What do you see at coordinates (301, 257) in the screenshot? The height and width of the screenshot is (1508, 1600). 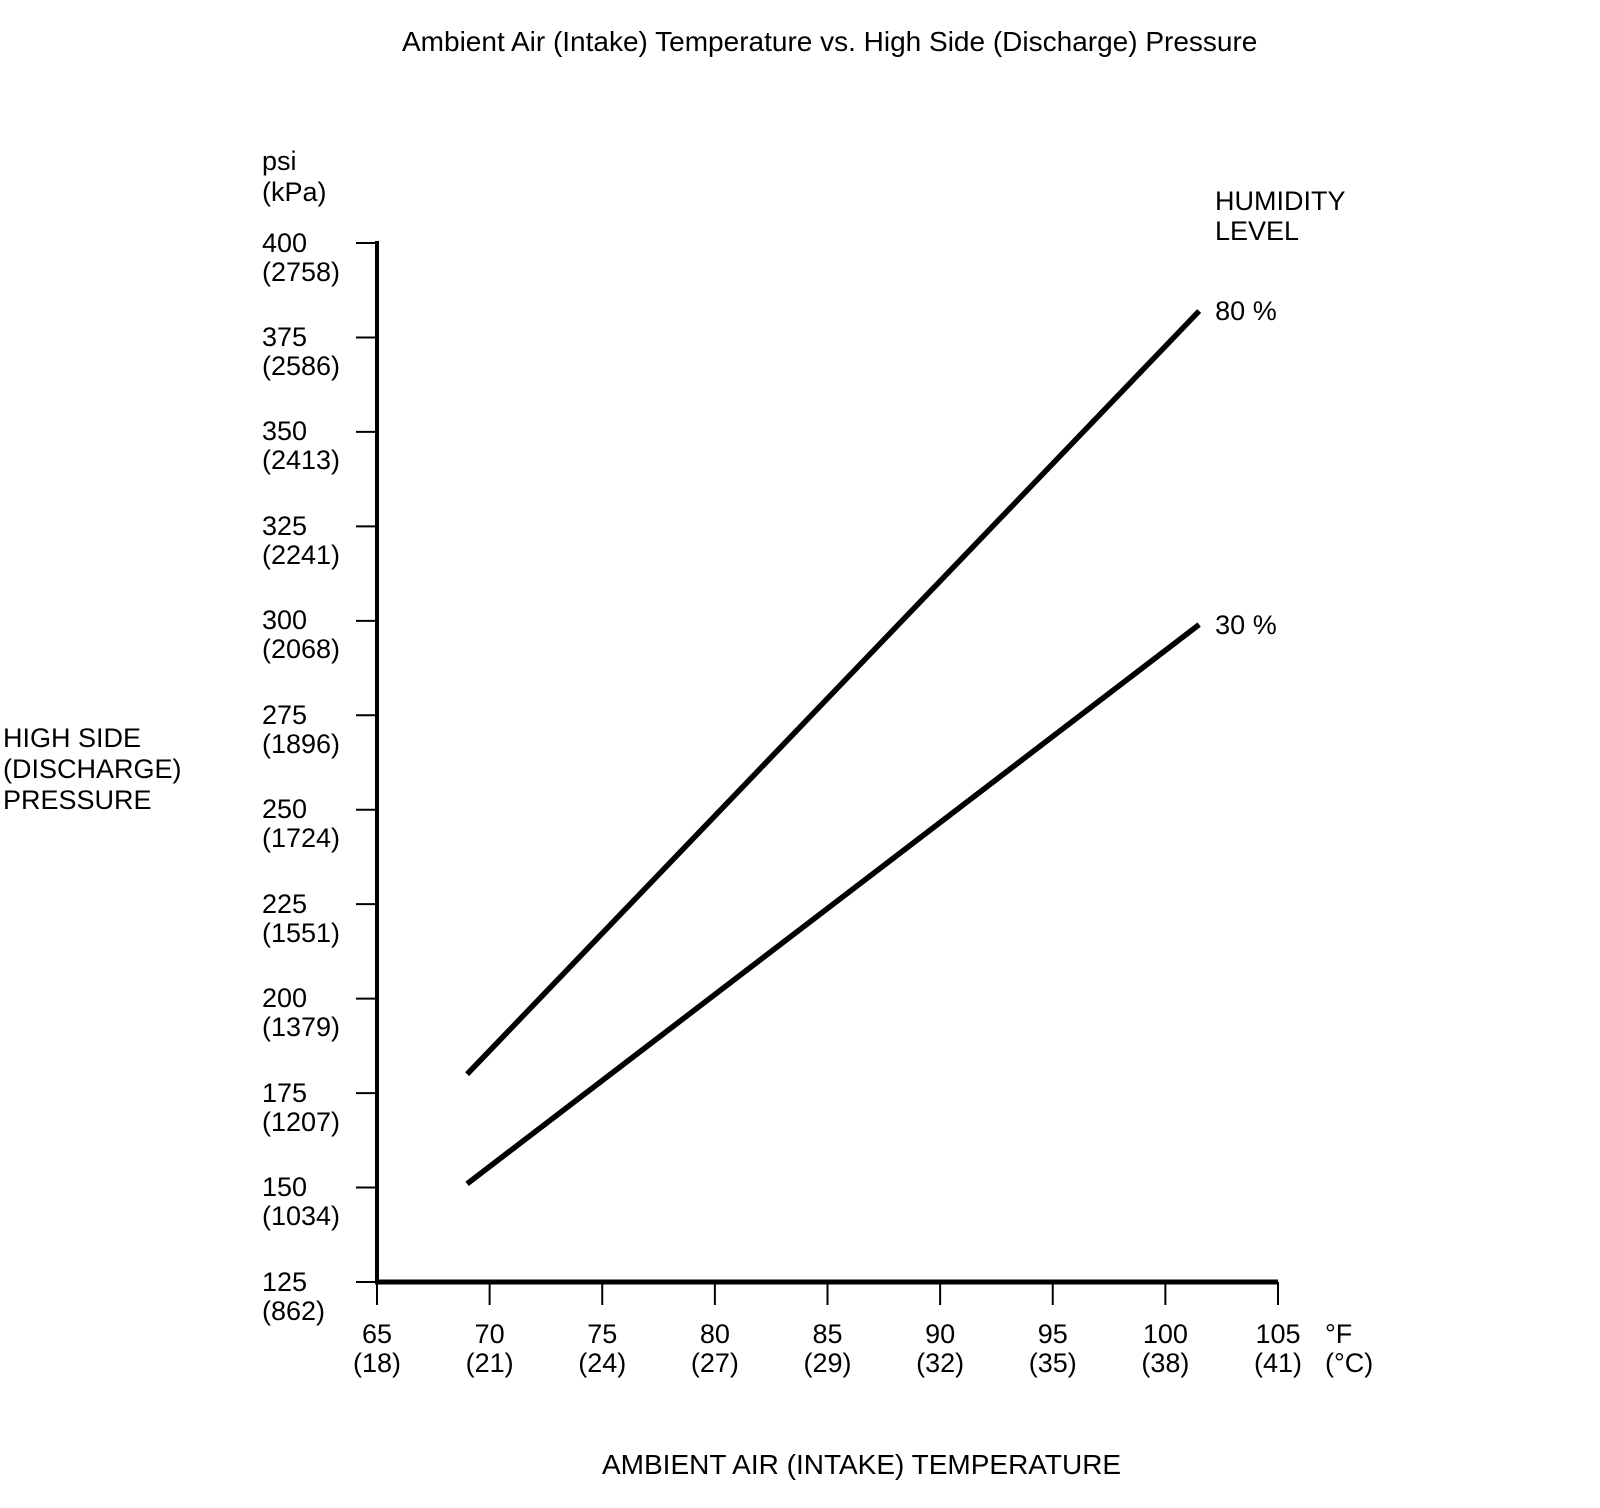 I see `y-tick-label: 400 (2758)` at bounding box center [301, 257].